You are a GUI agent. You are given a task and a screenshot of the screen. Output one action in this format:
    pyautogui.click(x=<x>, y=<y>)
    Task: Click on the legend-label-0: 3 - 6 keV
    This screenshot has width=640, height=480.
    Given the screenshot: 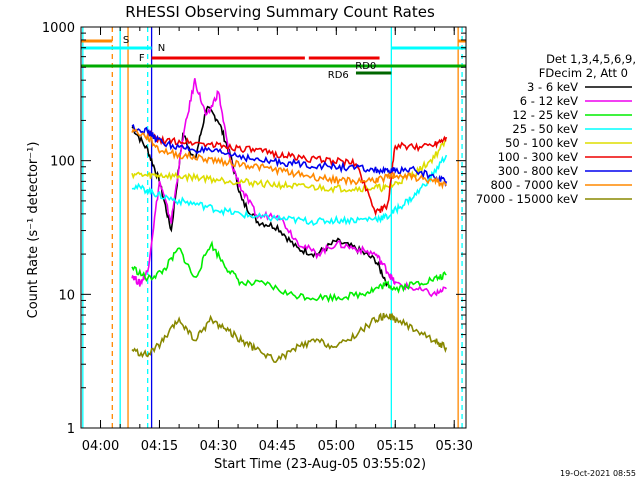 What is the action you would take?
    pyautogui.click(x=552, y=87)
    